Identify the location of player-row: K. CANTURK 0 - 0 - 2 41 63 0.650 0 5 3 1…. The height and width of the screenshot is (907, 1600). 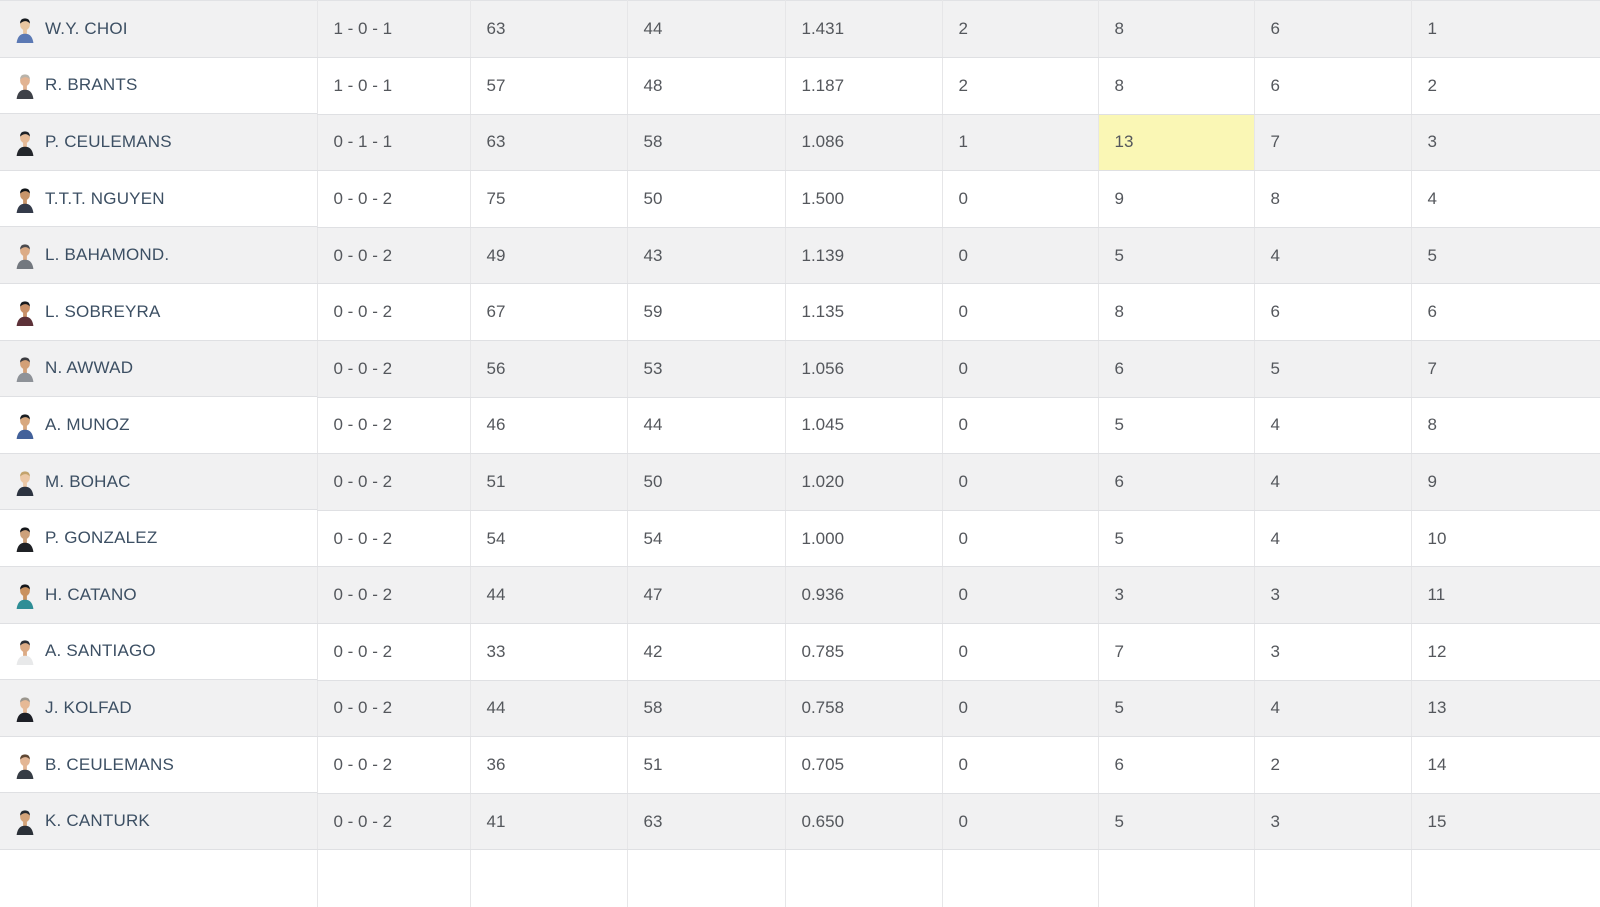
(800, 822).